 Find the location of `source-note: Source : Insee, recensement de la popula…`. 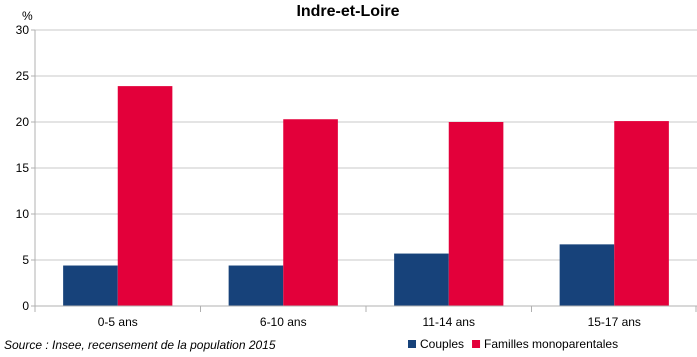

source-note: Source : Insee, recensement de la popula… is located at coordinates (140, 345).